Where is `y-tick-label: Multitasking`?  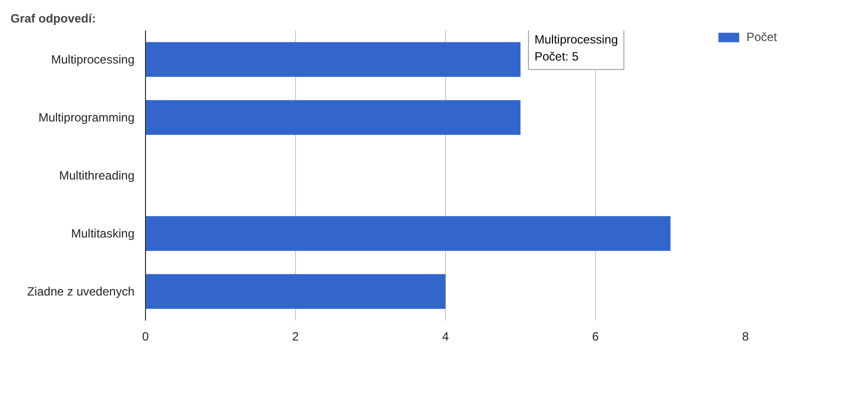
y-tick-label: Multitasking is located at coordinates (102, 233).